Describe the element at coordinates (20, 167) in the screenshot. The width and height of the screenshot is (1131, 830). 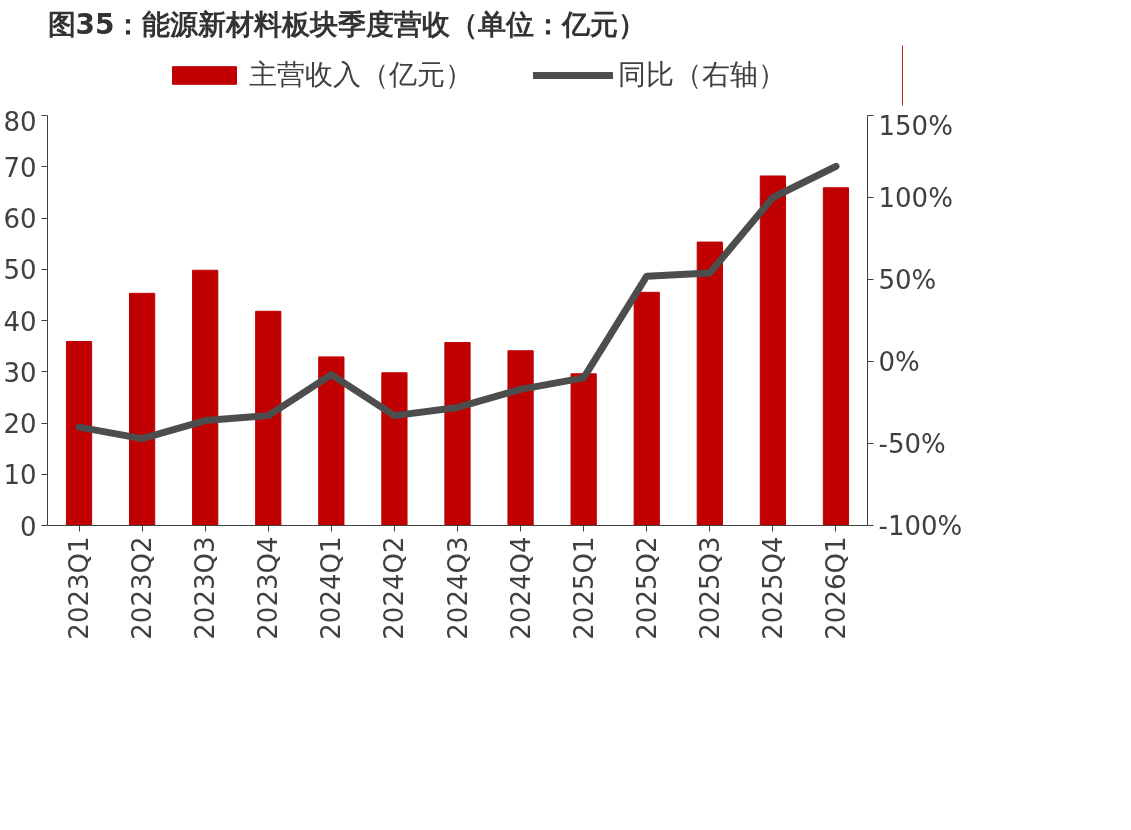
I see `y-tick-label: 70` at that location.